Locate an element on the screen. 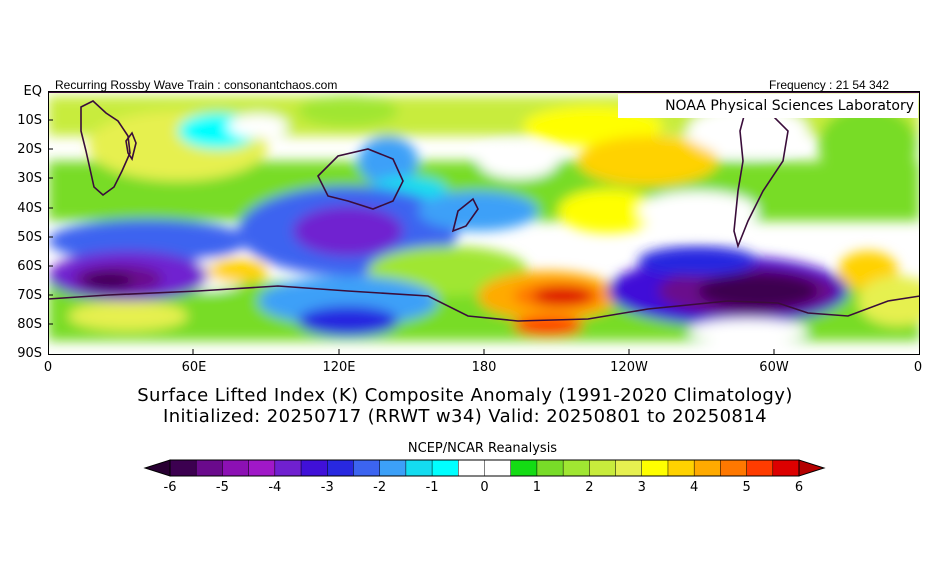  colorbar-tick-label: 5 is located at coordinates (746, 487).